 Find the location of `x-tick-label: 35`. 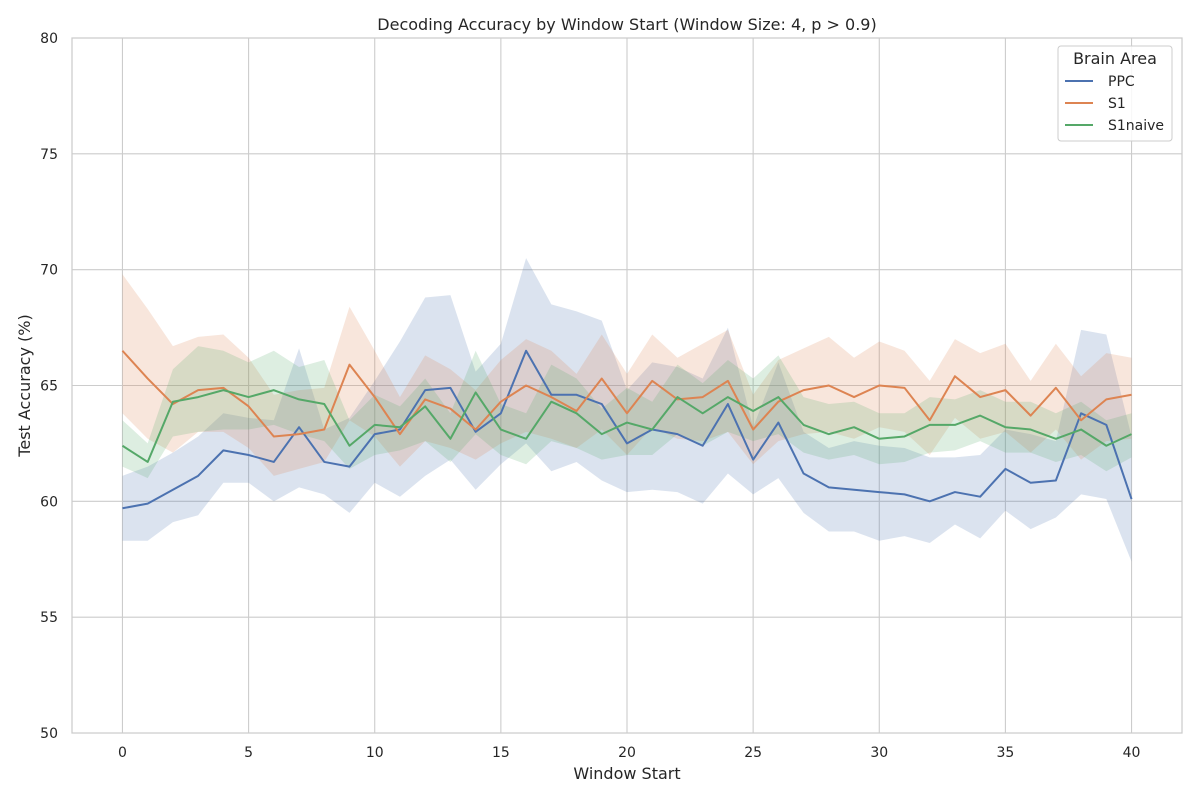

x-tick-label: 35 is located at coordinates (1005, 753).